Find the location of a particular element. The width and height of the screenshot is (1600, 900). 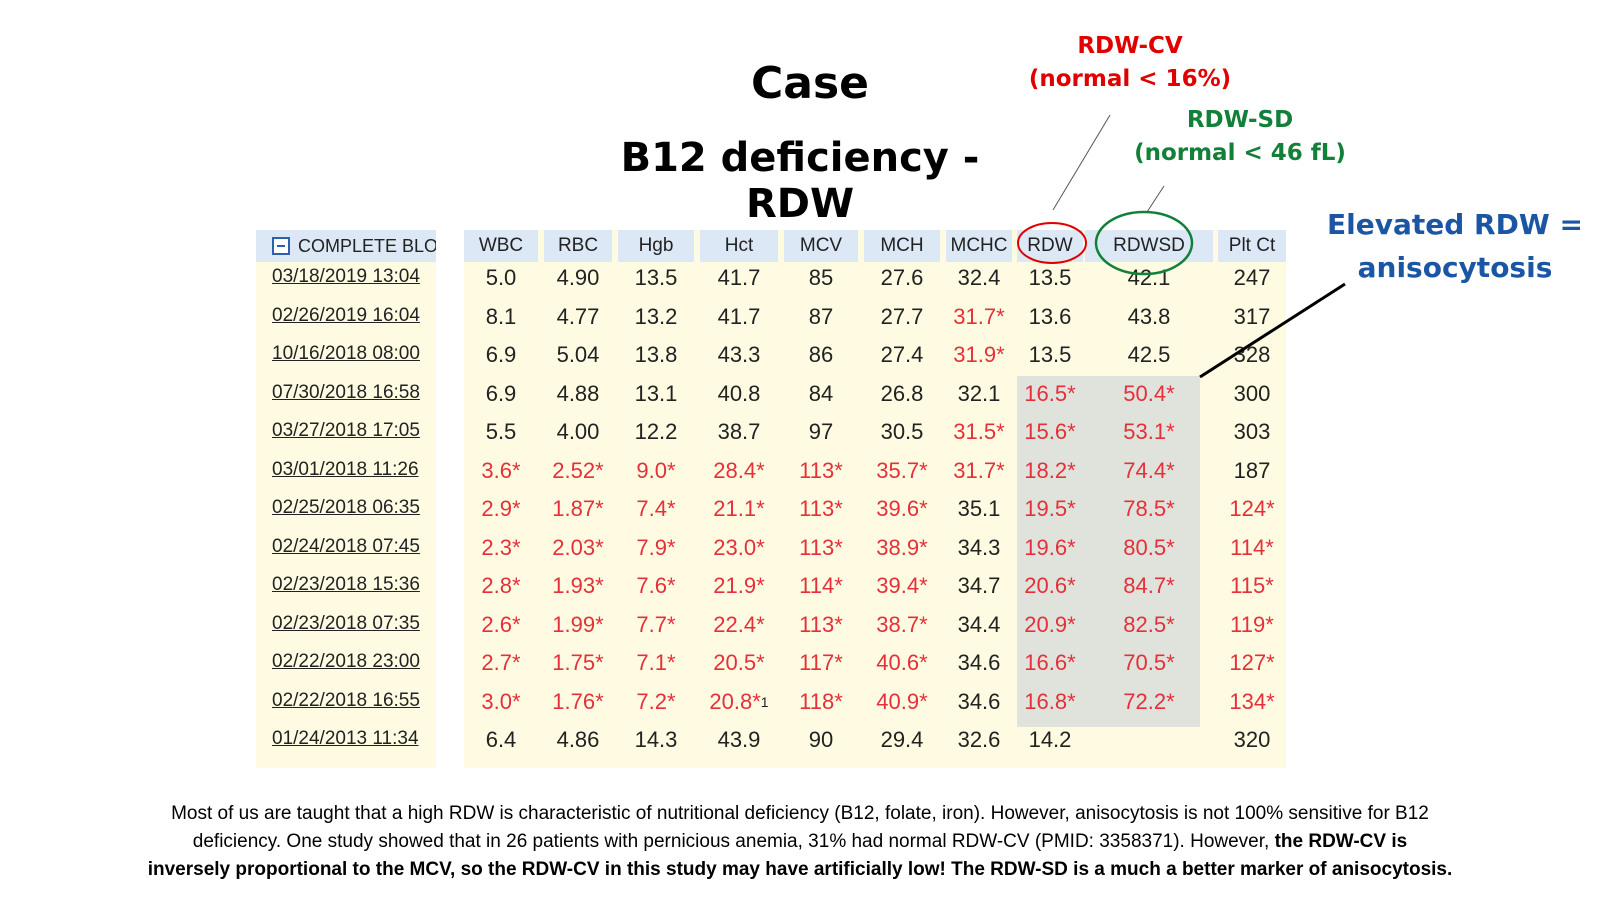

cell-value: 31.7* is located at coordinates (979, 470).